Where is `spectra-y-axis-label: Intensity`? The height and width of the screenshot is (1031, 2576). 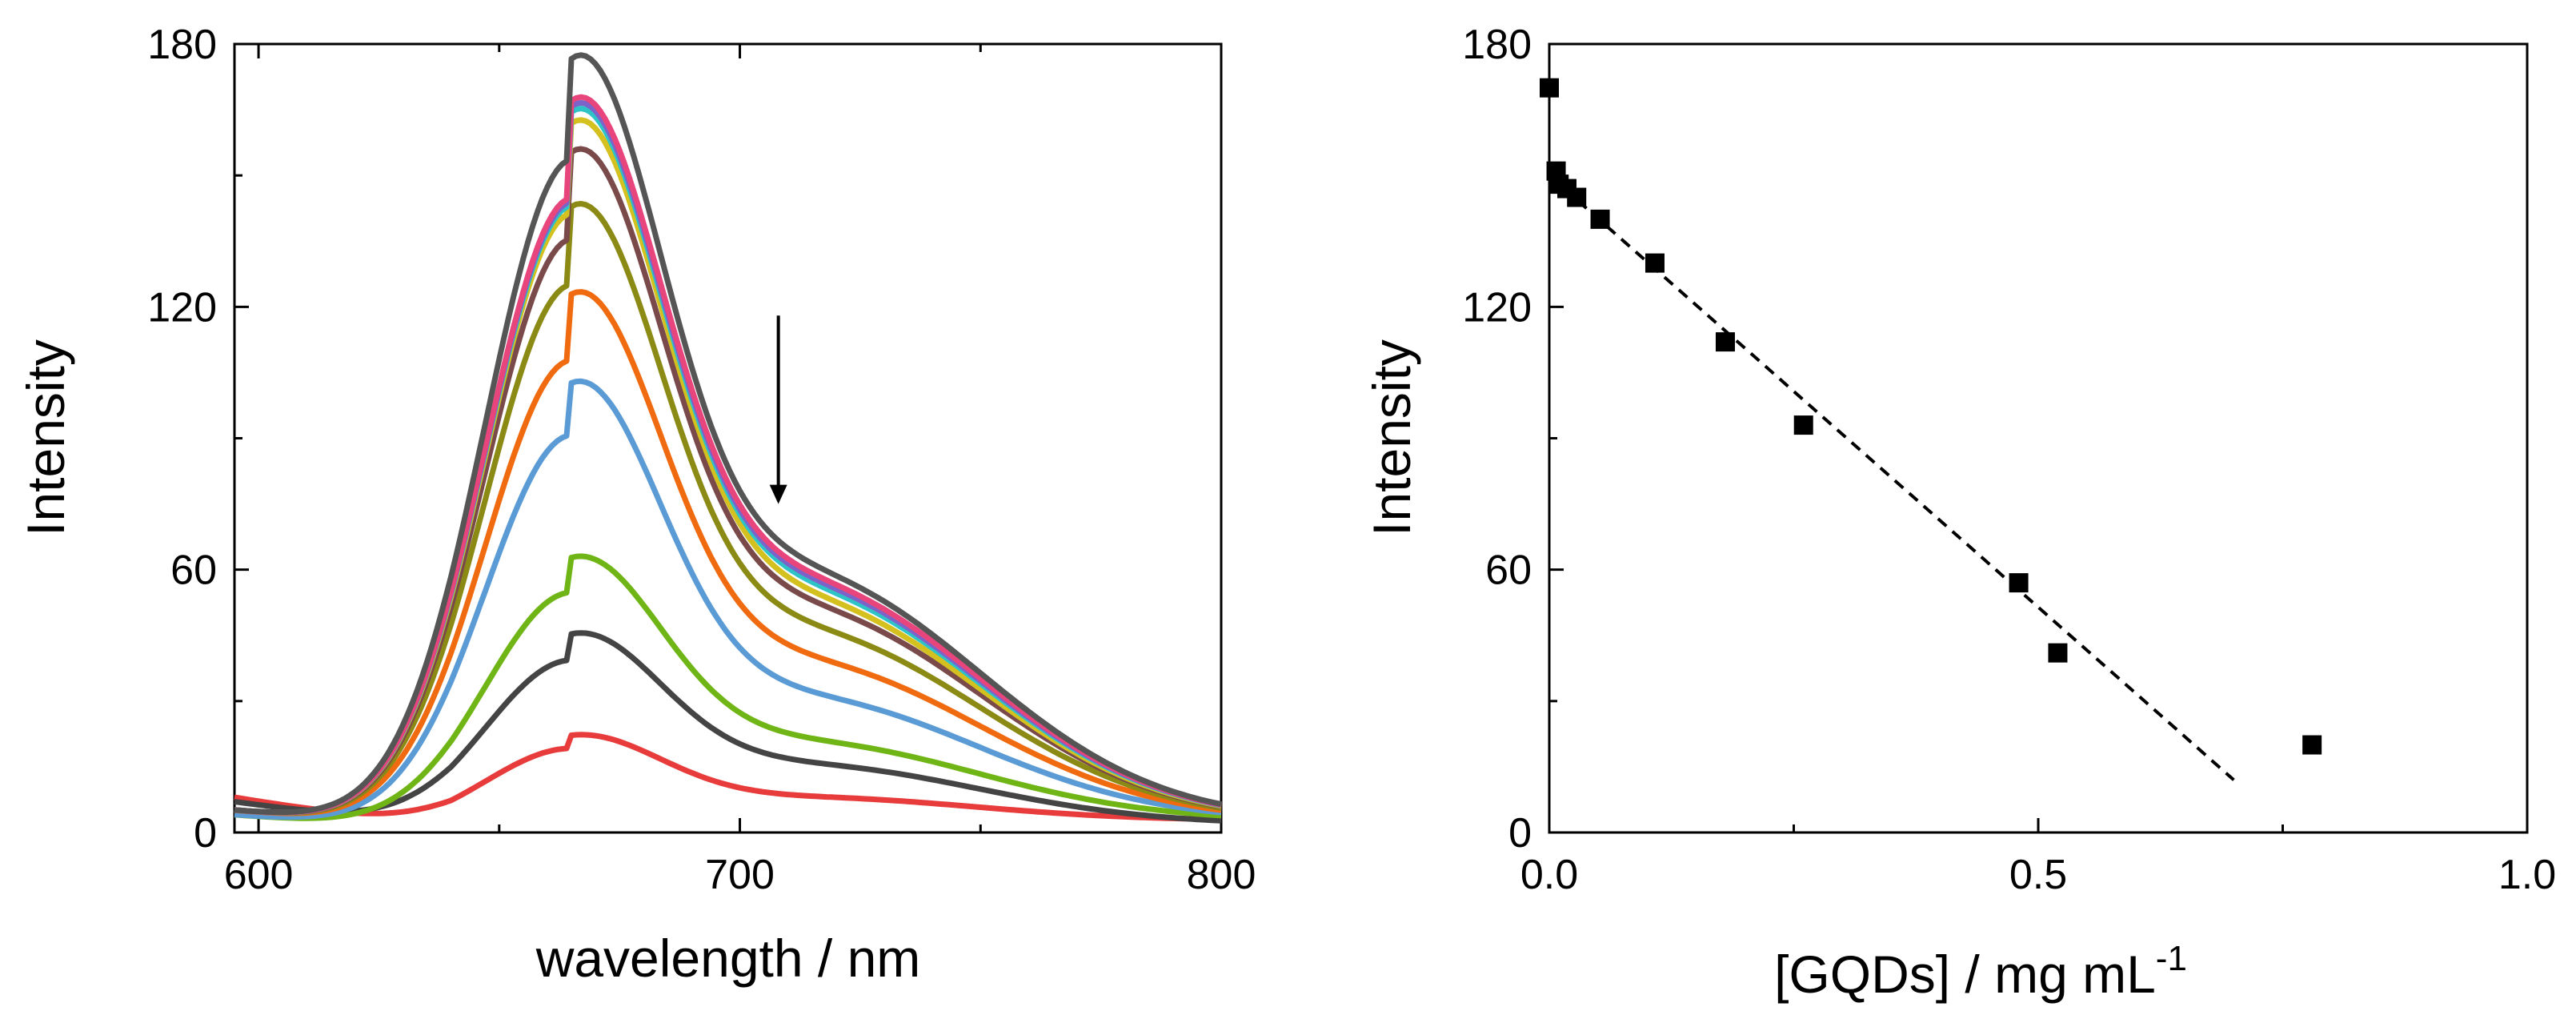 spectra-y-axis-label: Intensity is located at coordinates (45, 437).